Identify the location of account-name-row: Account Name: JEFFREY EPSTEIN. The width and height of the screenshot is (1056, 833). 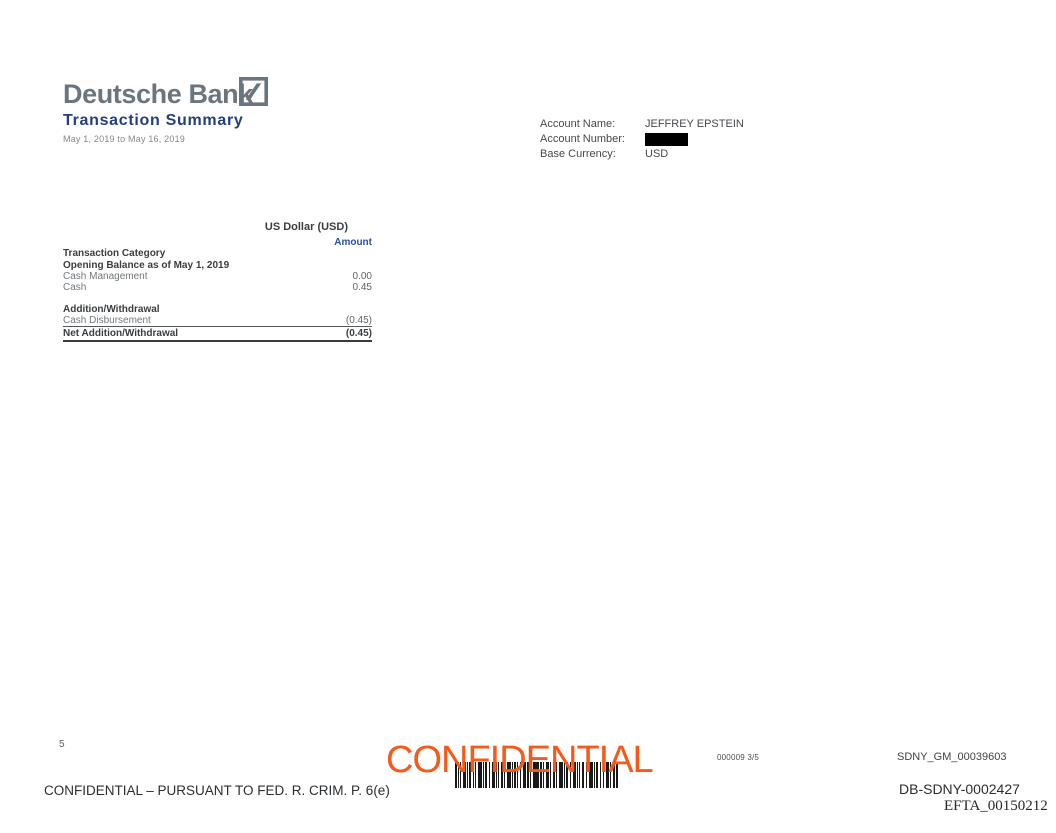
(690, 124).